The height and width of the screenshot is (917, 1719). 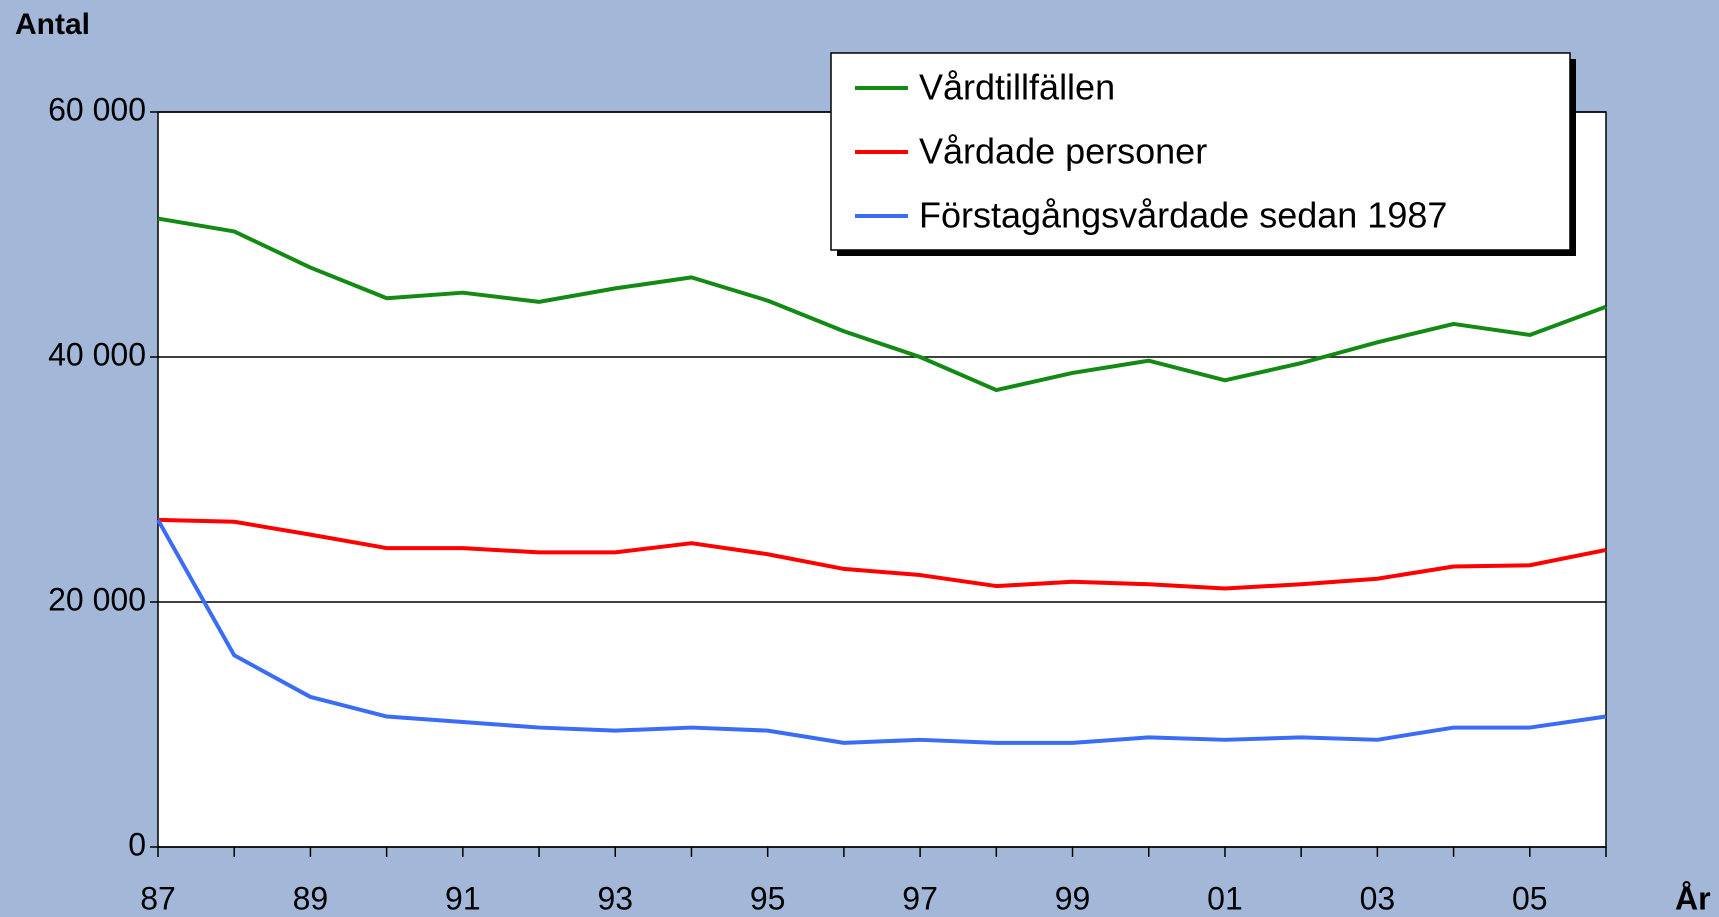 What do you see at coordinates (615, 898) in the screenshot?
I see `x-tick-label: 93` at bounding box center [615, 898].